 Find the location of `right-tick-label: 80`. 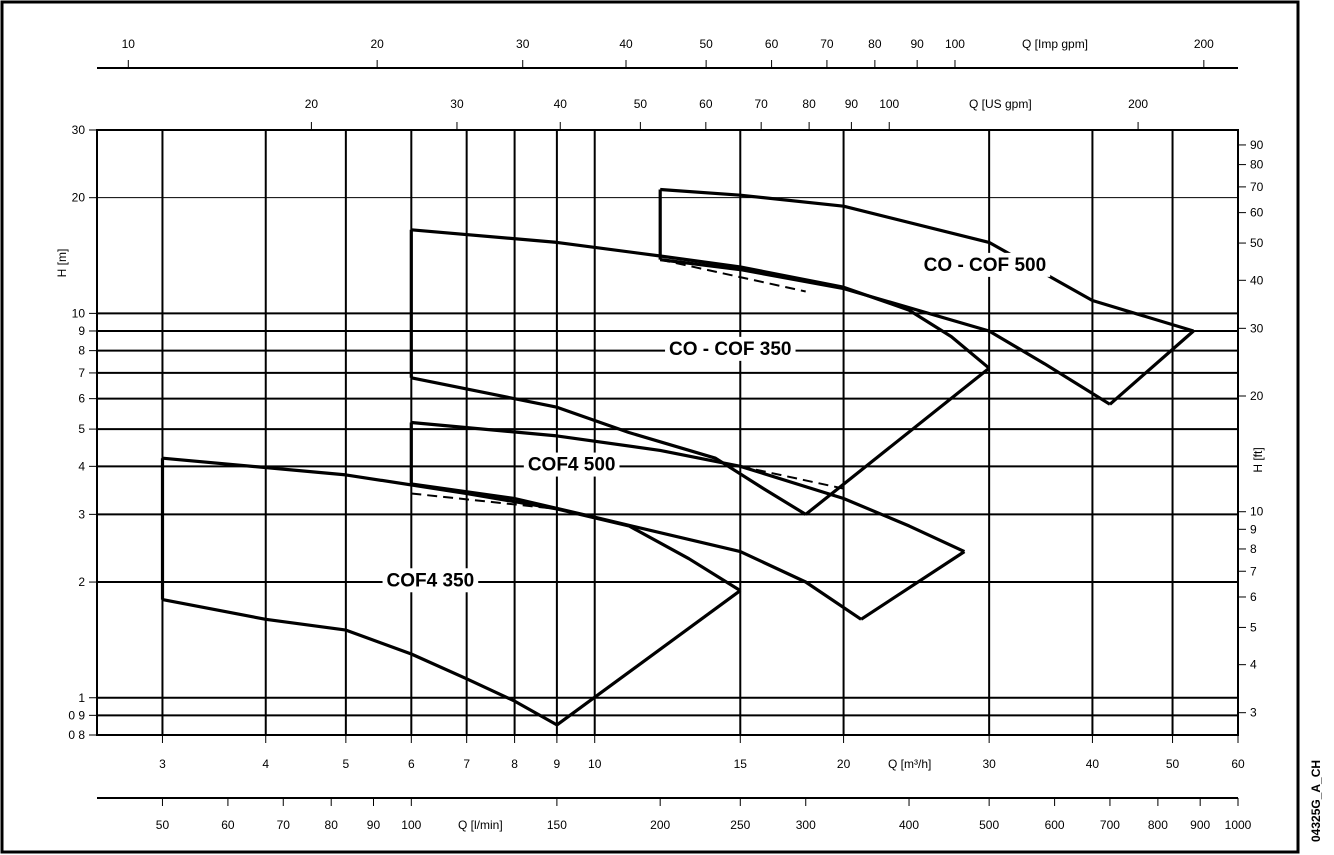

right-tick-label: 80 is located at coordinates (1257, 165).